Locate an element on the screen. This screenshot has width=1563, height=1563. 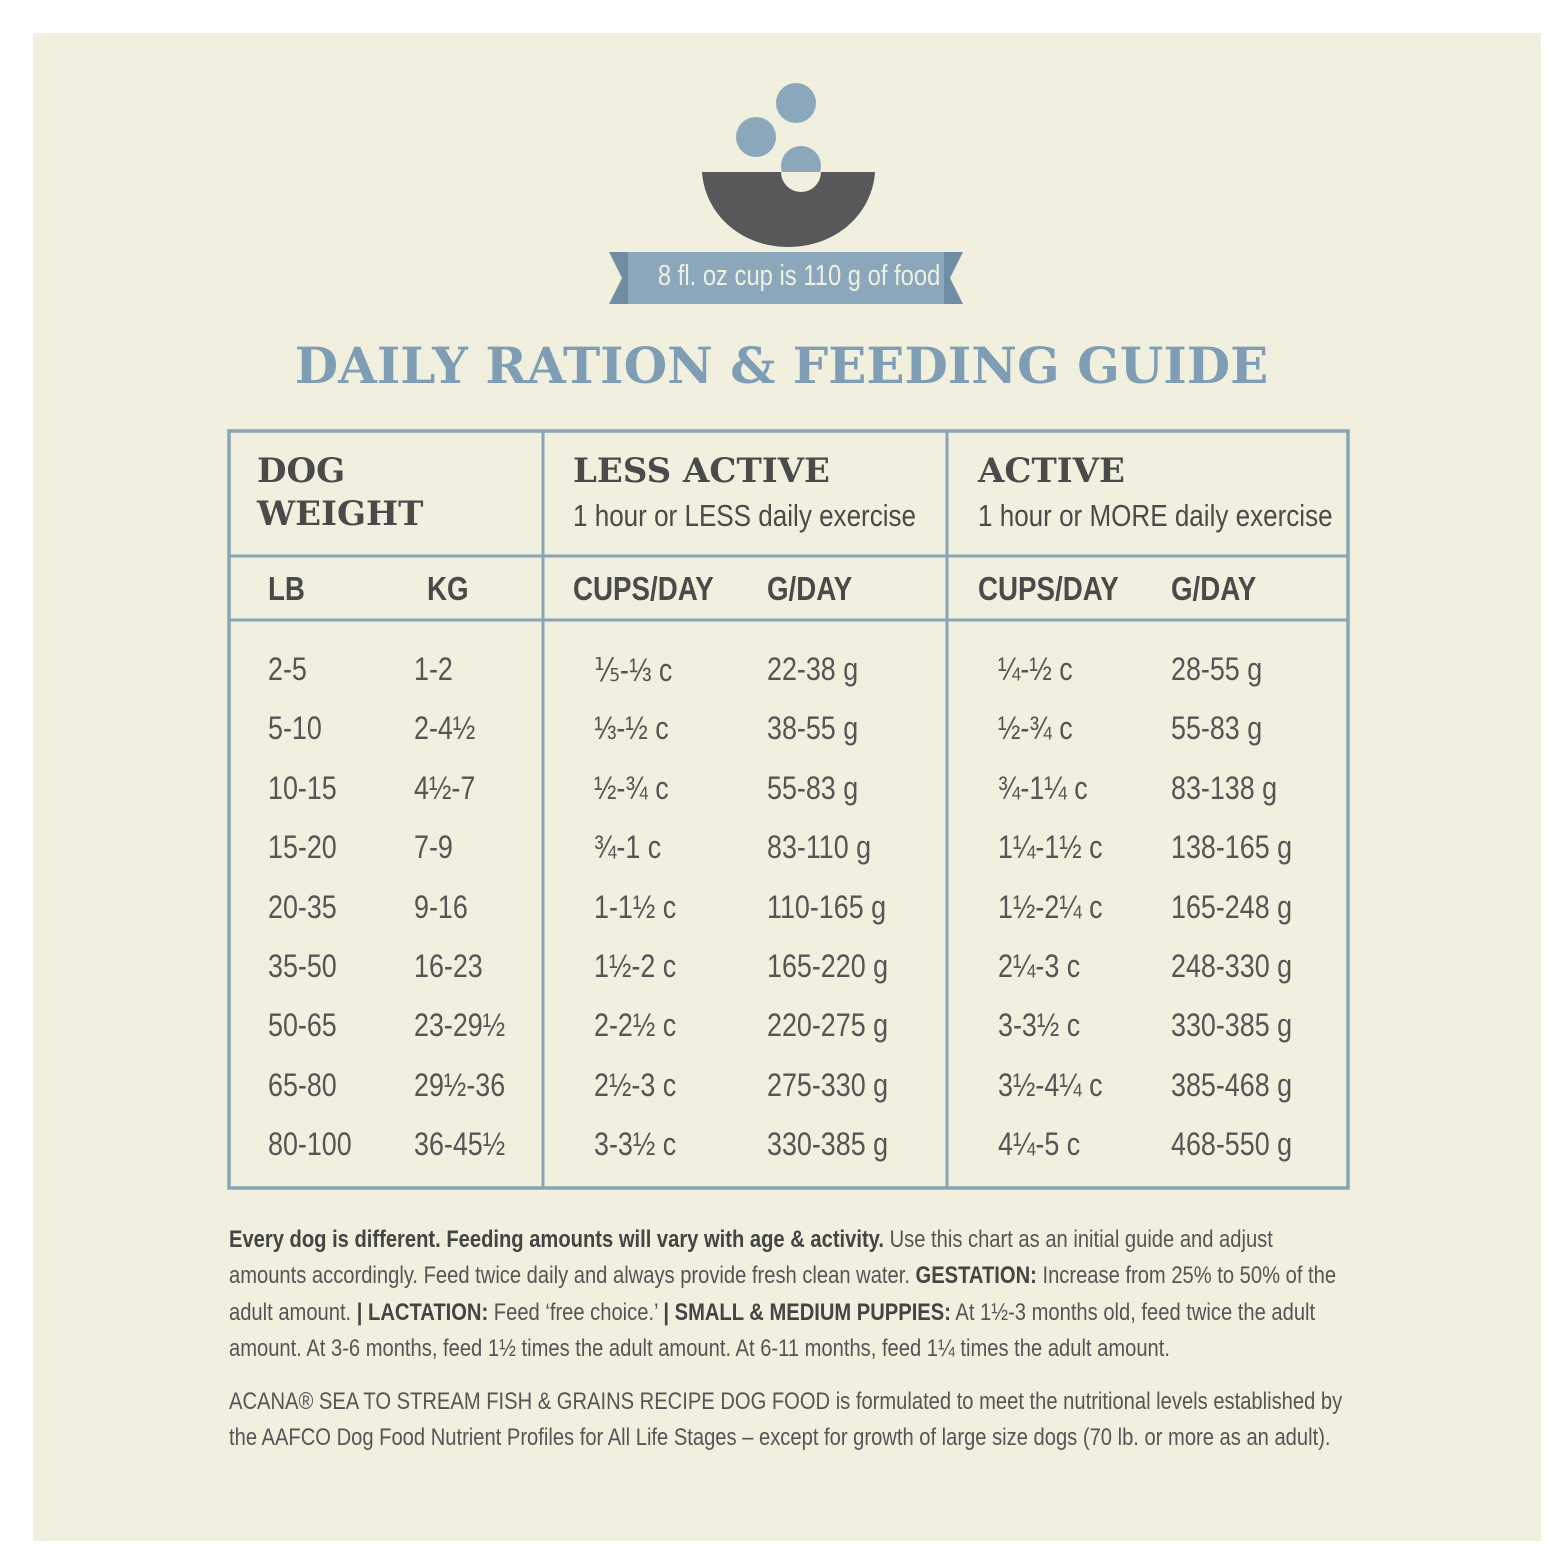
table-cell: 468-550 g is located at coordinates (1232, 1144).